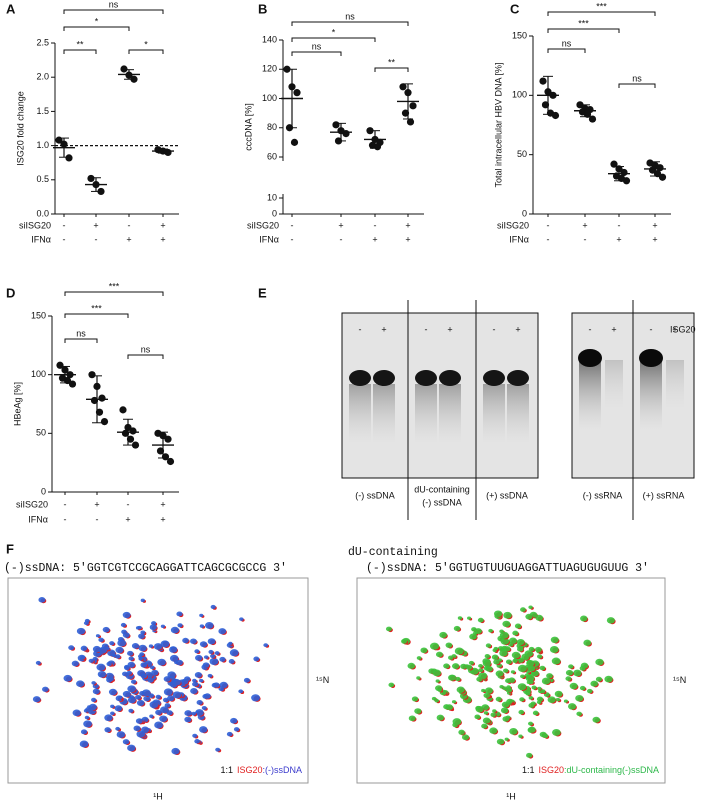  Describe the element at coordinates (114, 4) in the screenshot. I see `significance-label: ns` at that location.